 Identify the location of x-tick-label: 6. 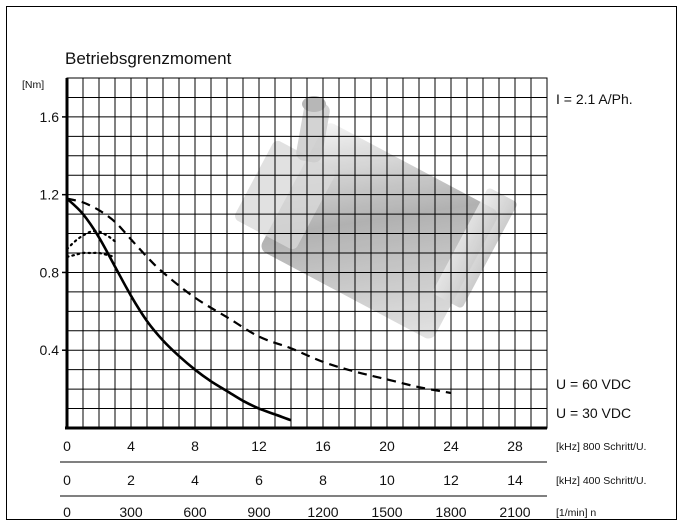
(259, 480).